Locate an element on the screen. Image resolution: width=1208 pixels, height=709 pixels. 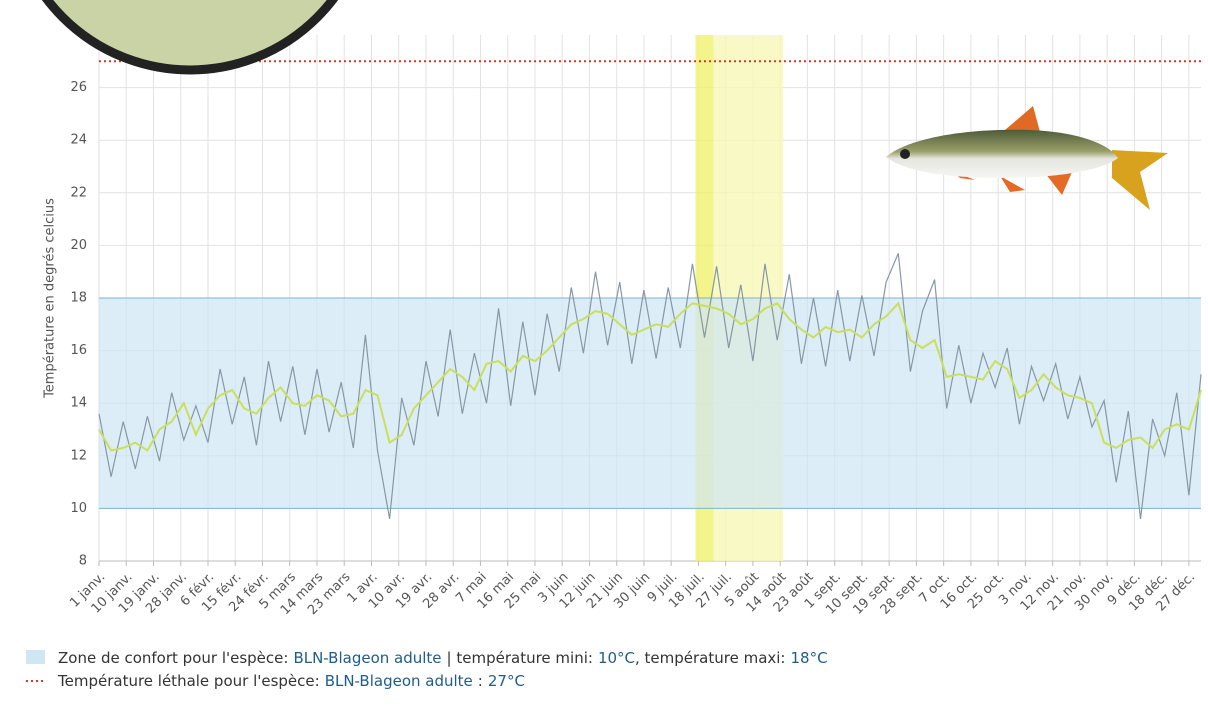
y-tick-label: 12 is located at coordinates (78, 455).